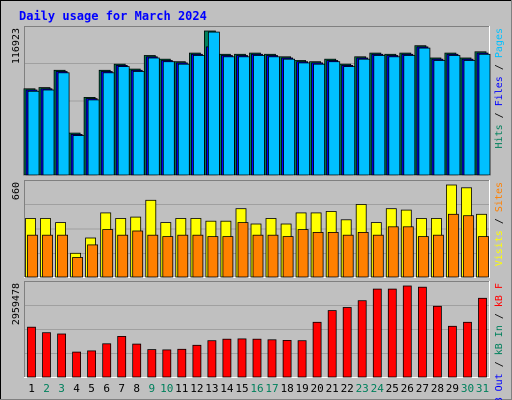 Image resolution: width=512 pixels, height=400 pixels. Describe the element at coordinates (61, 388) in the screenshot. I see `day-label-3: 3` at that location.